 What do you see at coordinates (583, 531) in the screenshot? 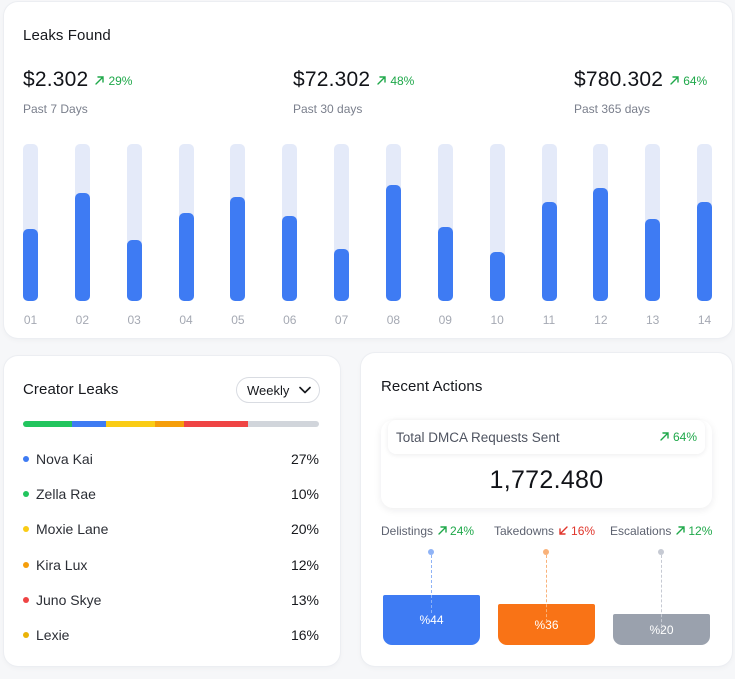
I see `action-change: 16%` at bounding box center [583, 531].